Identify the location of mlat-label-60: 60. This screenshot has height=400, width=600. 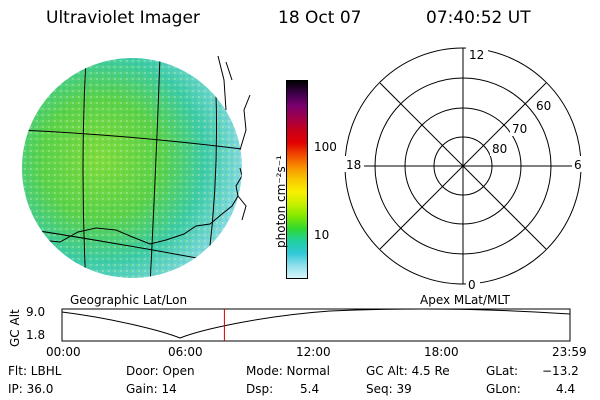
(543, 106).